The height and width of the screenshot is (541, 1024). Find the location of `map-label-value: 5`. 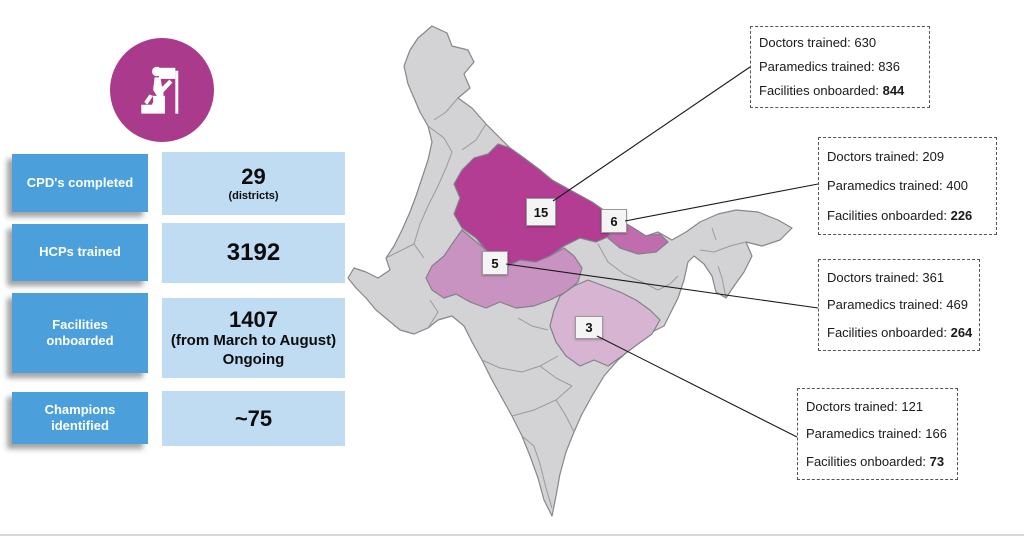

map-label-value: 5 is located at coordinates (495, 263).